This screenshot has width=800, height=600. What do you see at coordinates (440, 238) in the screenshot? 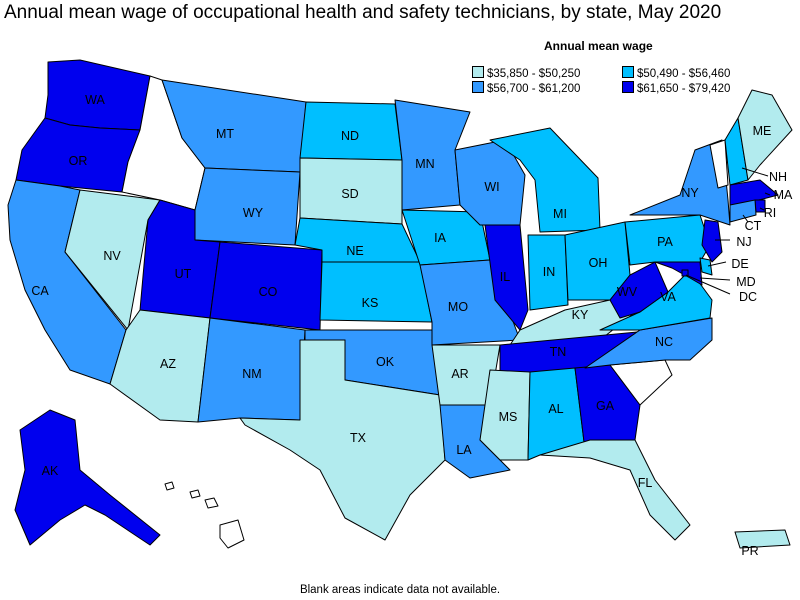
I see `label-IA: IA` at bounding box center [440, 238].